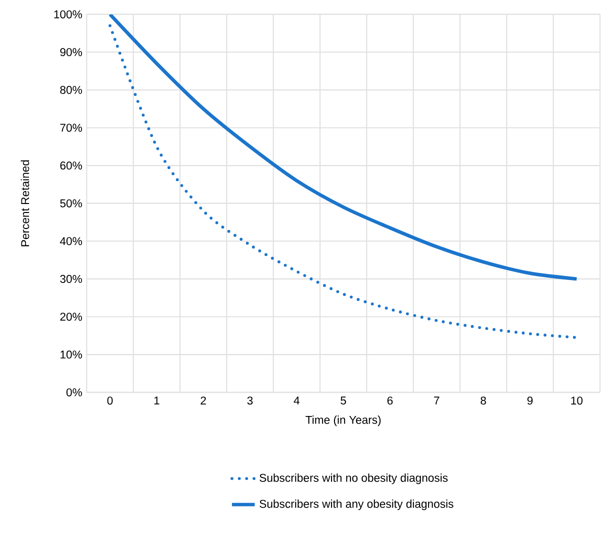 The width and height of the screenshot is (616, 539). Describe the element at coordinates (71, 52) in the screenshot. I see `y-tick-label: 90%` at that location.